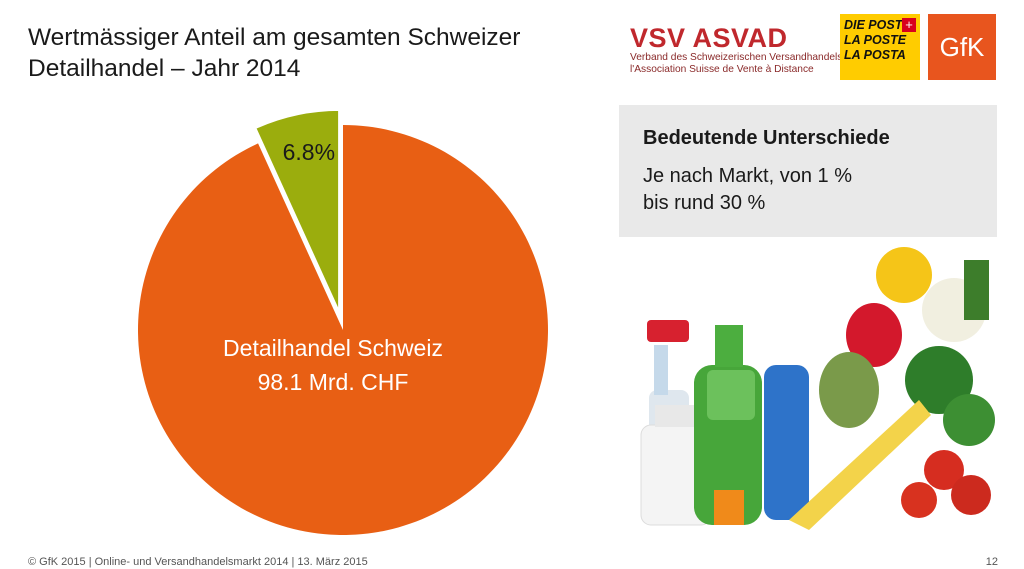 The width and height of the screenshot is (1024, 569). Describe the element at coordinates (875, 55) in the screenshot. I see `post-line-3: LA POSTA` at that location.